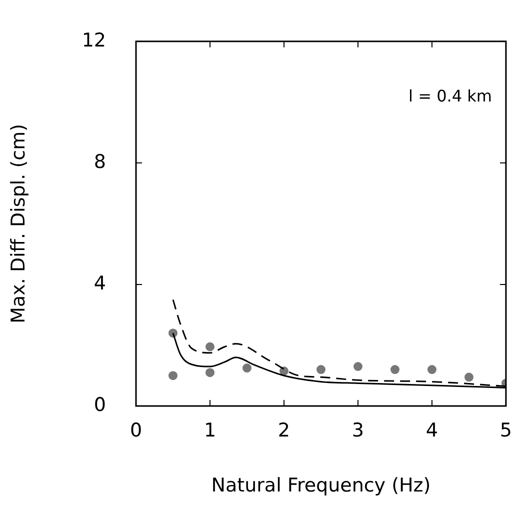 Image resolution: width=526 pixels, height=508 pixels. Describe the element at coordinates (321, 485) in the screenshot. I see `x-axis-title: Natural Frequency (Hz)` at that location.